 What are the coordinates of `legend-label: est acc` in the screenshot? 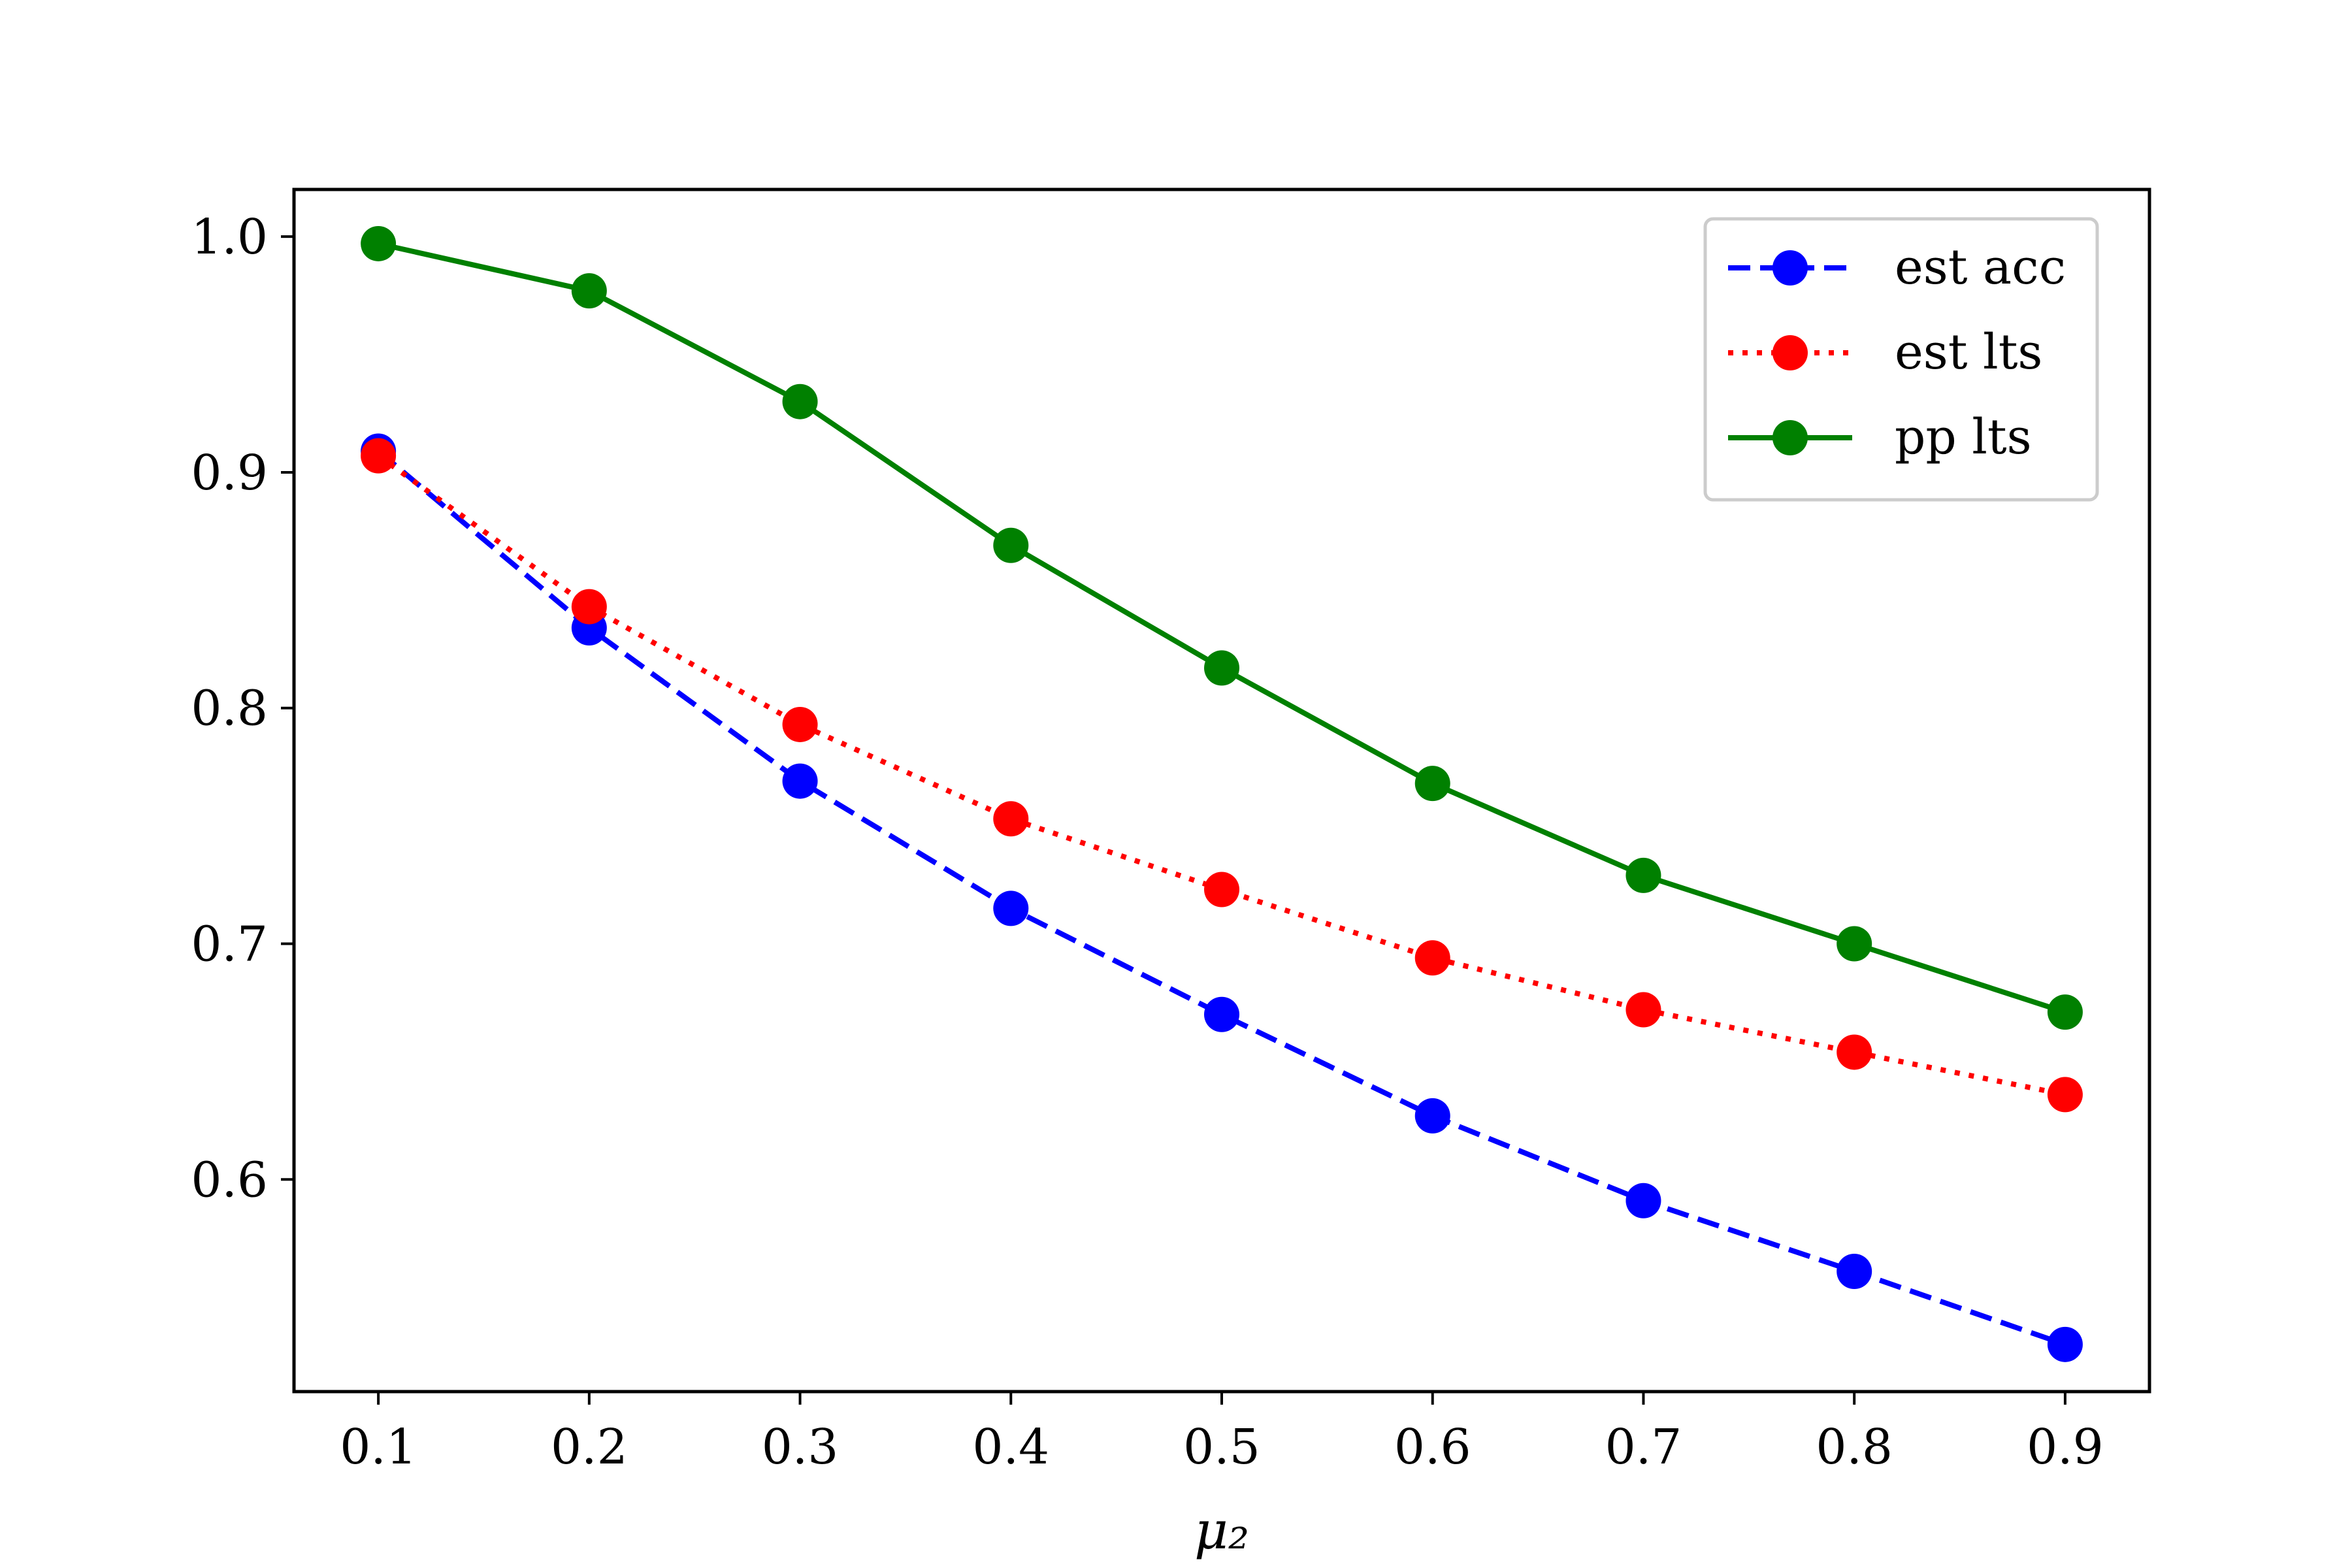 It's located at (1980, 267).